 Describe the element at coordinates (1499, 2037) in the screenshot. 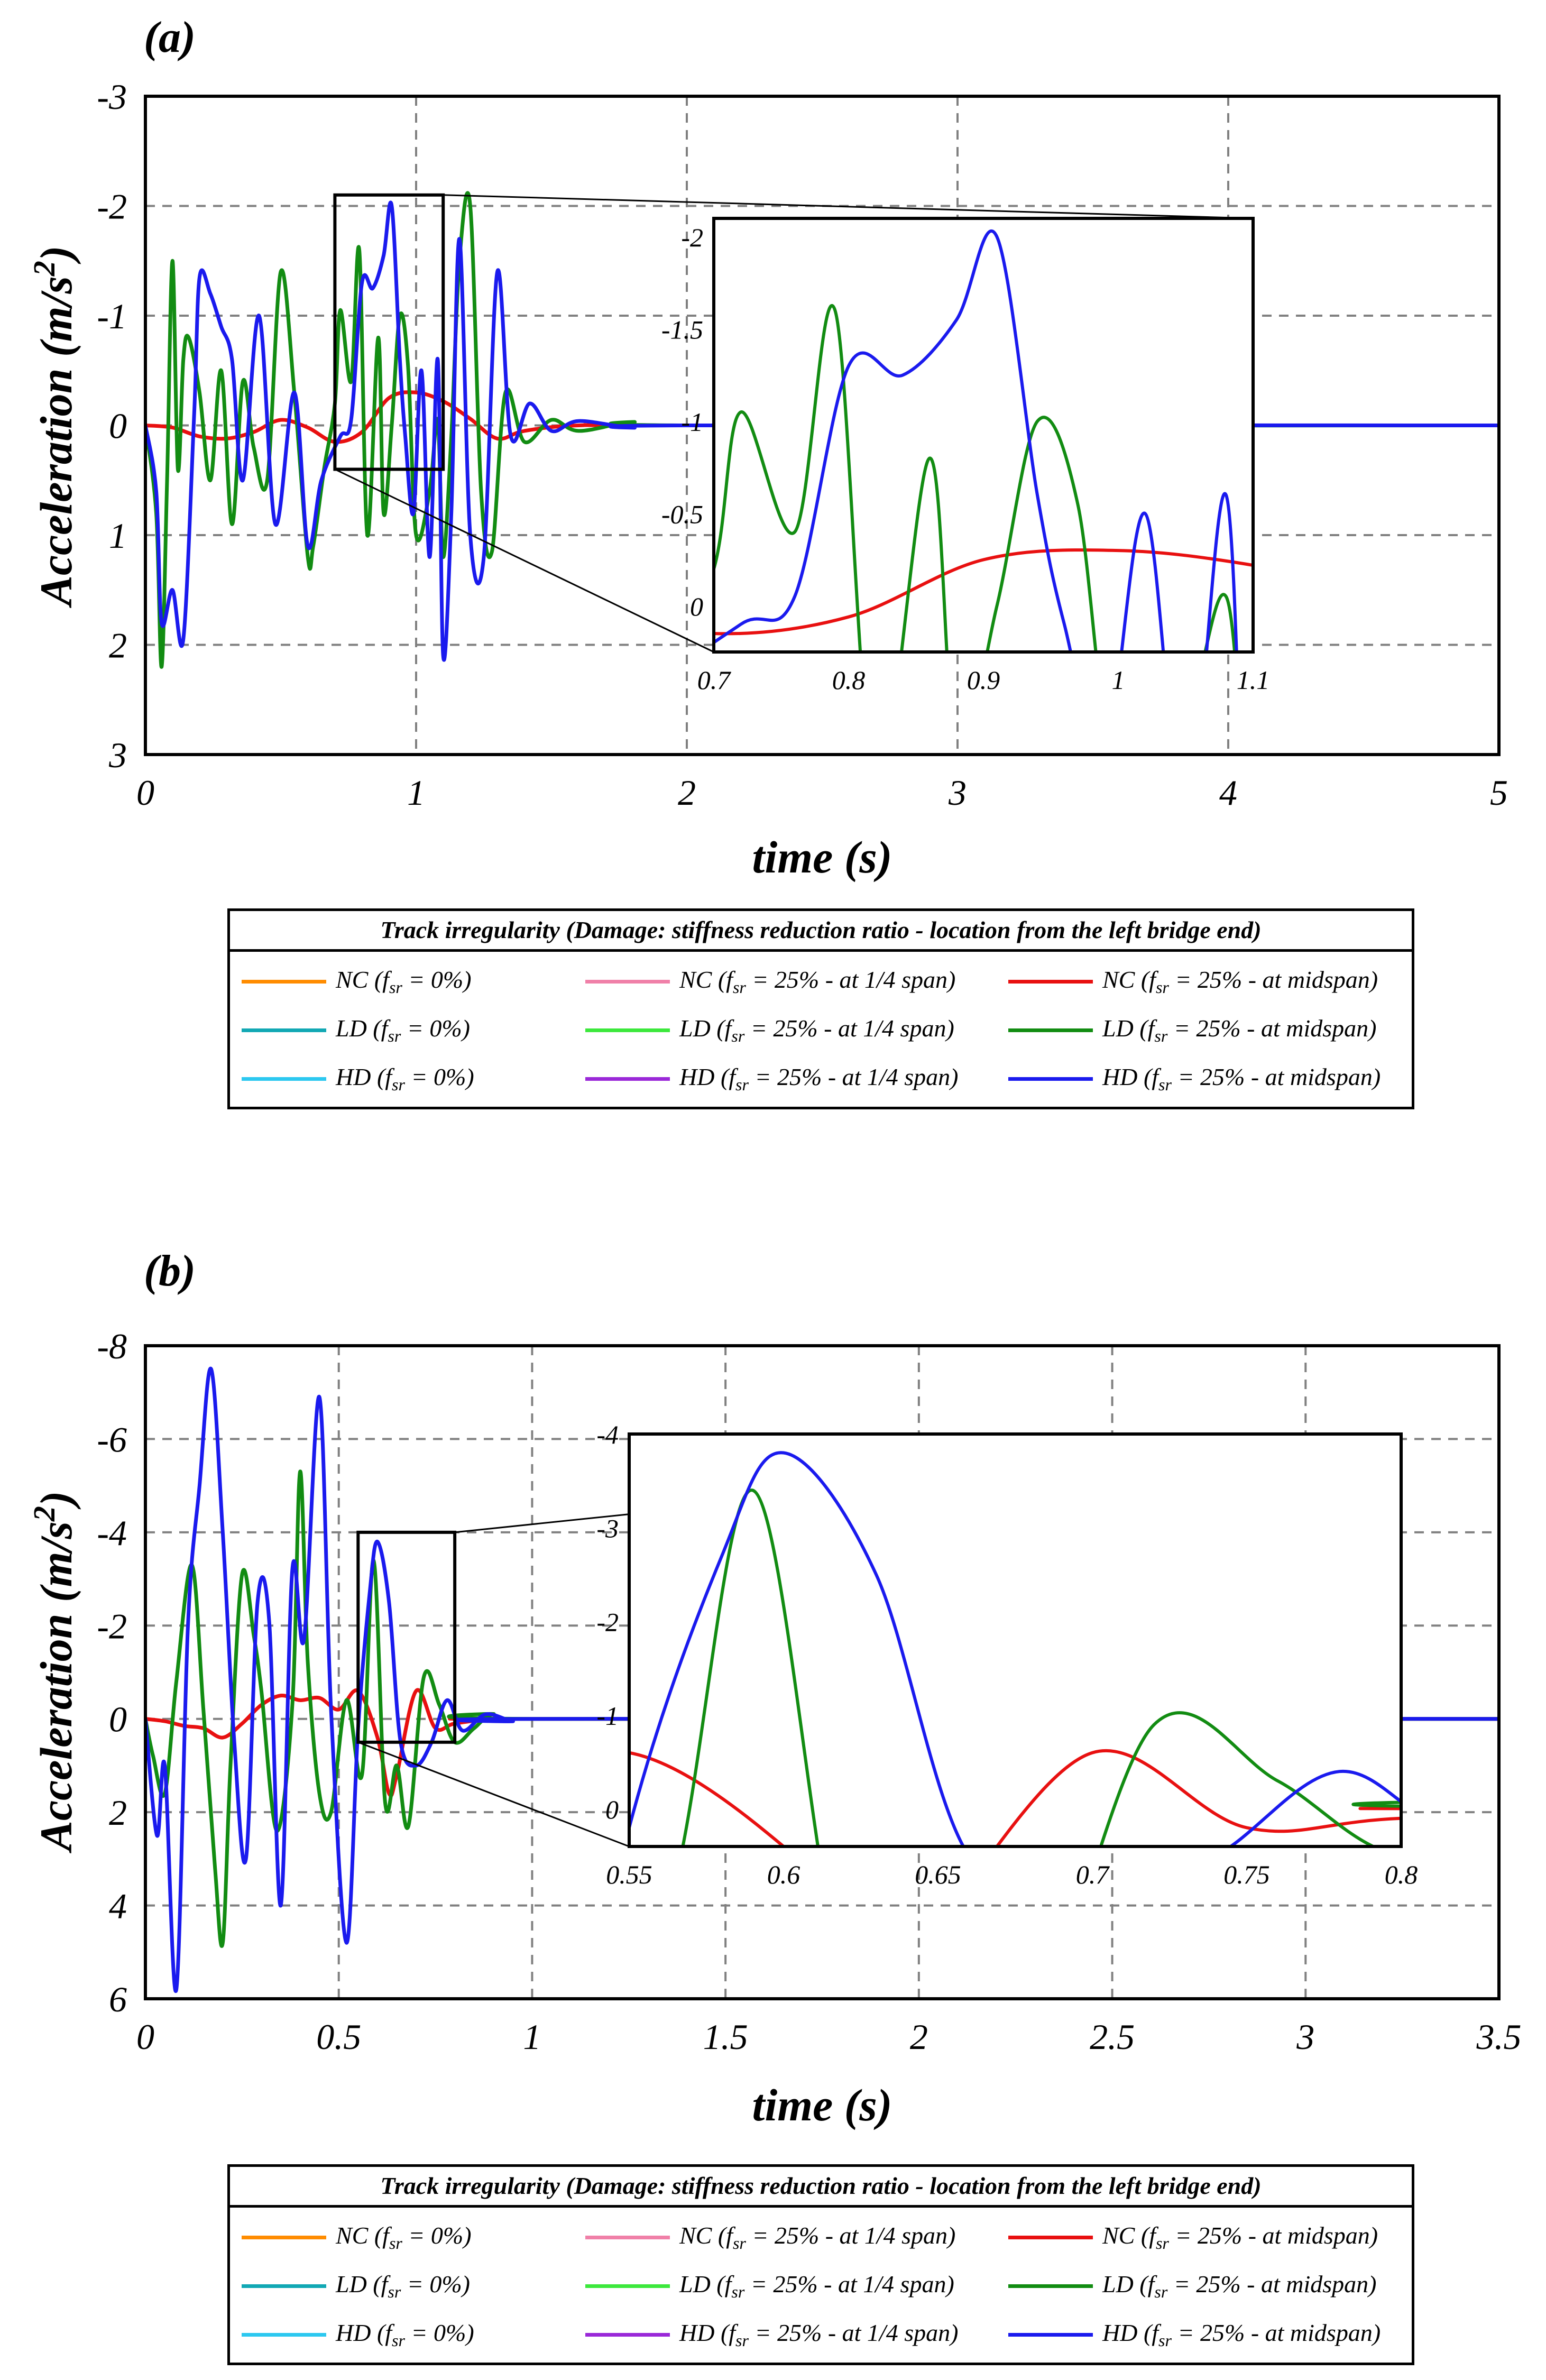

I see `x-tick-label: 3.5` at that location.